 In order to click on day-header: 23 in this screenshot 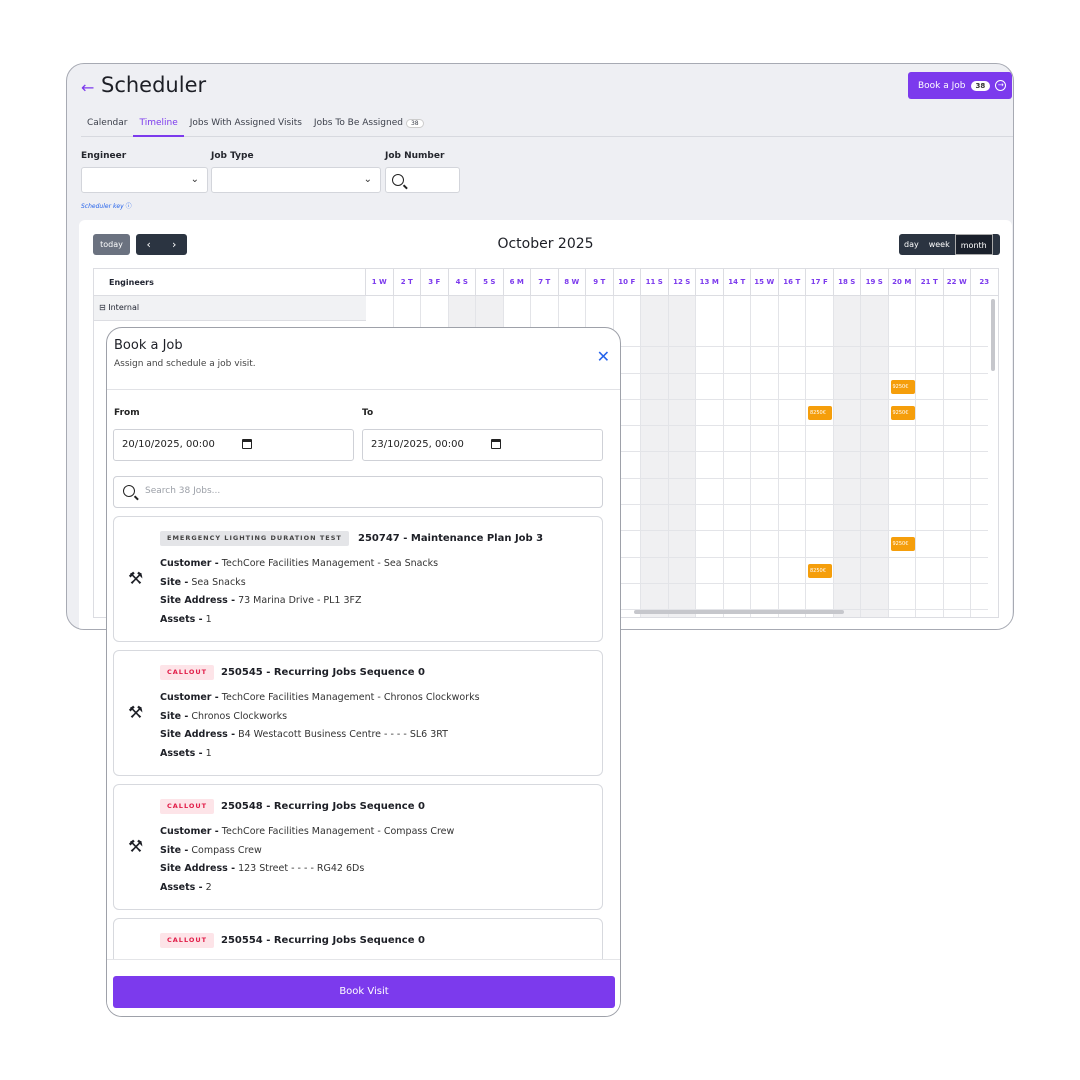, I will do `click(984, 282)`.